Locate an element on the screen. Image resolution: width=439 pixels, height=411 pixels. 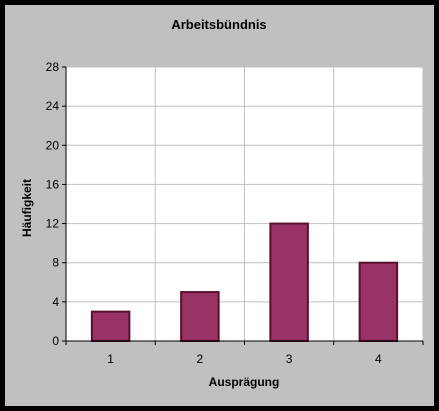
y-tick-label: 0 is located at coordinates (55, 341).